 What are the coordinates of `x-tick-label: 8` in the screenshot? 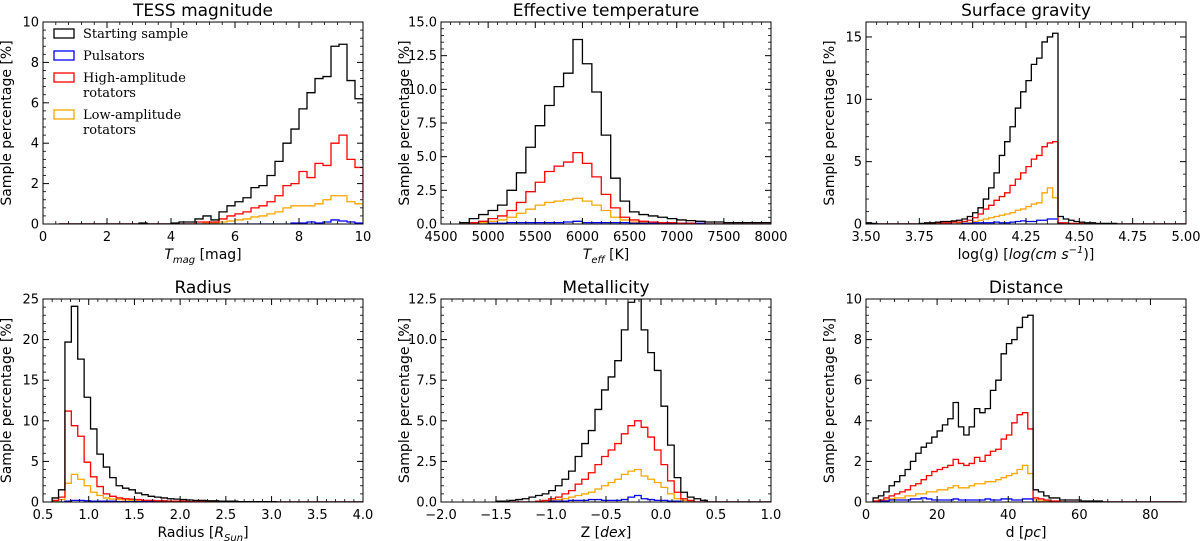 It's located at (299, 237).